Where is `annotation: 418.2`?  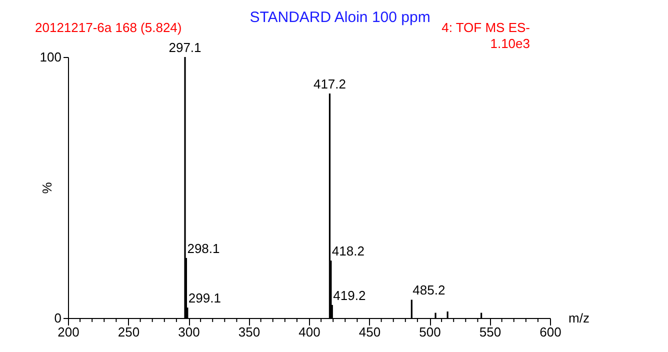 annotation: 418.2 is located at coordinates (348, 251).